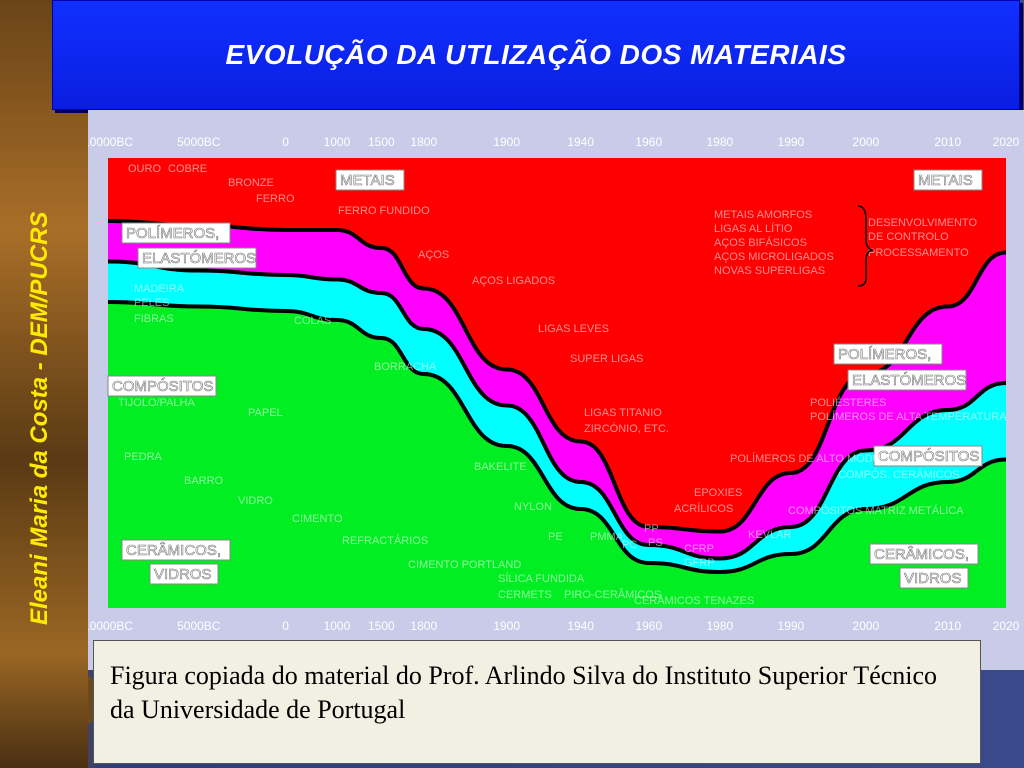  What do you see at coordinates (813, 458) in the screenshot?
I see `annotation-label: POLÍMEROS DE ALTO MÓDULO` at bounding box center [813, 458].